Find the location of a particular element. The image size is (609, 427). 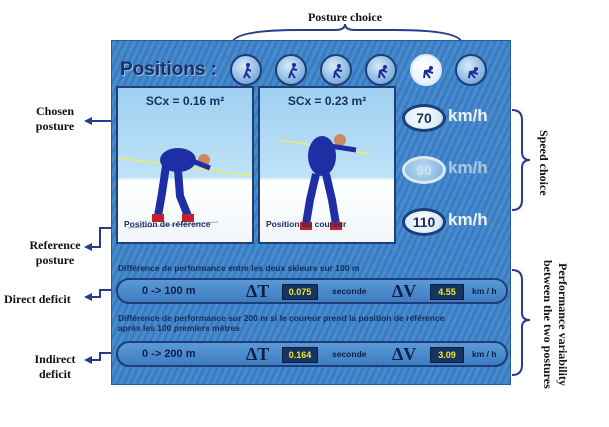

posture-choice-label: Posture choice is located at coordinates (345, 17).